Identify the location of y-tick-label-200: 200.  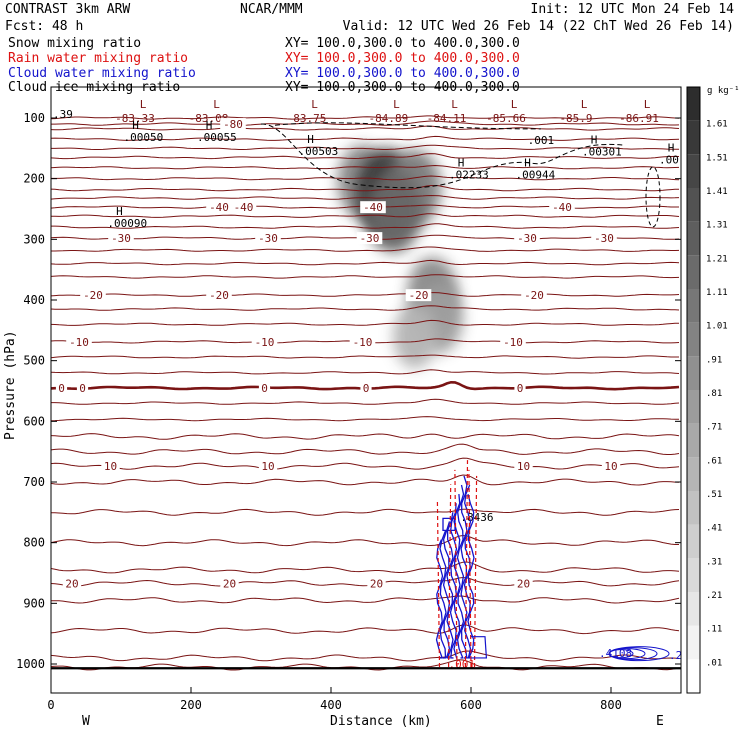
(34, 179).